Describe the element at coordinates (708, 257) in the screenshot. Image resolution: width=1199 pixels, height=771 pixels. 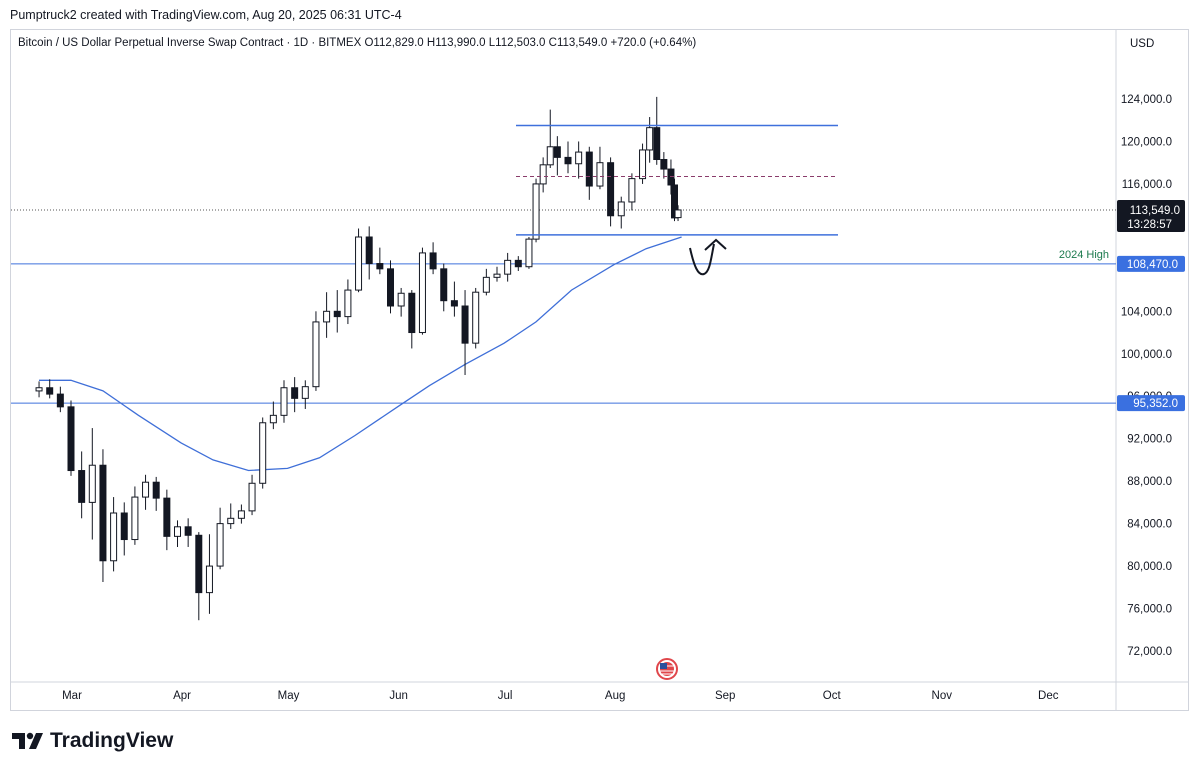
I see `hand-drawn-bounce-arrow` at that location.